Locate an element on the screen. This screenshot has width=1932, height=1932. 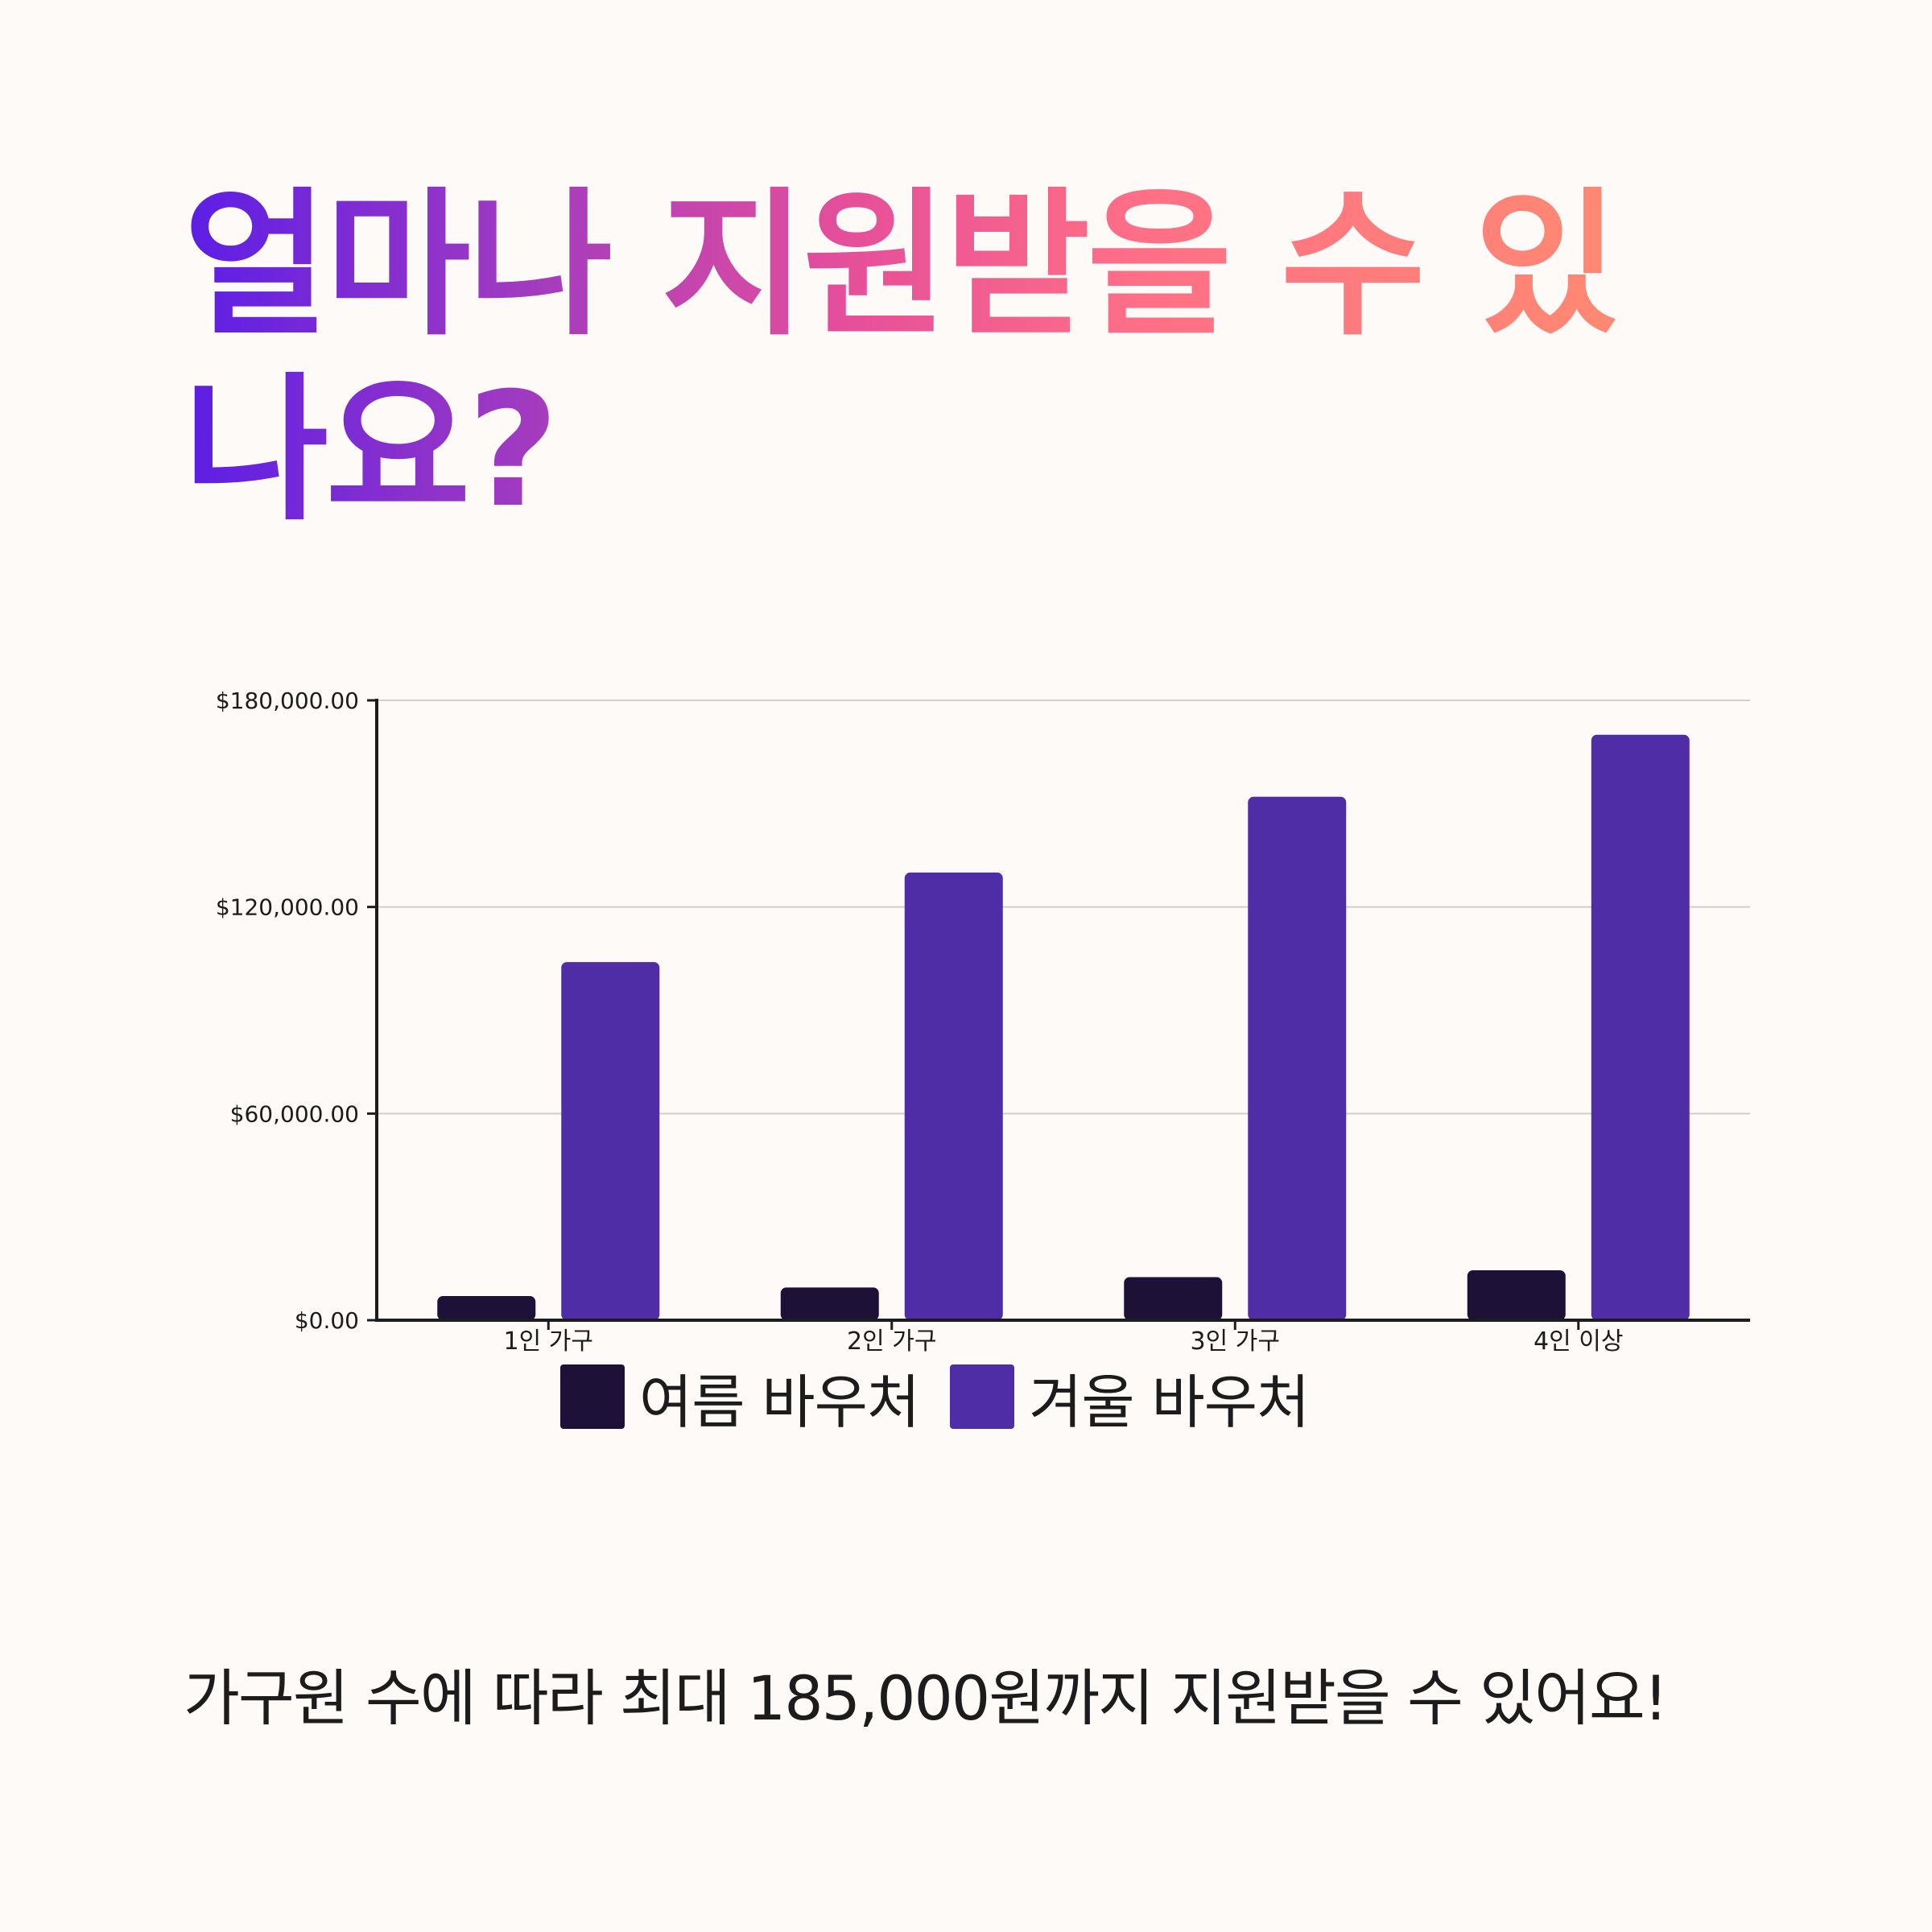
y-tick-label: $180,000.00 is located at coordinates (287, 700).